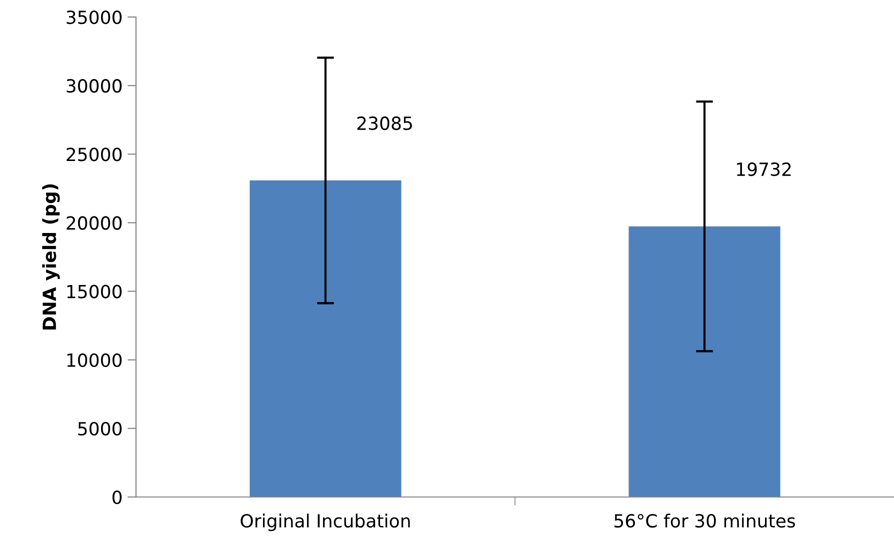  Describe the element at coordinates (94, 360) in the screenshot. I see `y-tick-label: 10000` at that location.